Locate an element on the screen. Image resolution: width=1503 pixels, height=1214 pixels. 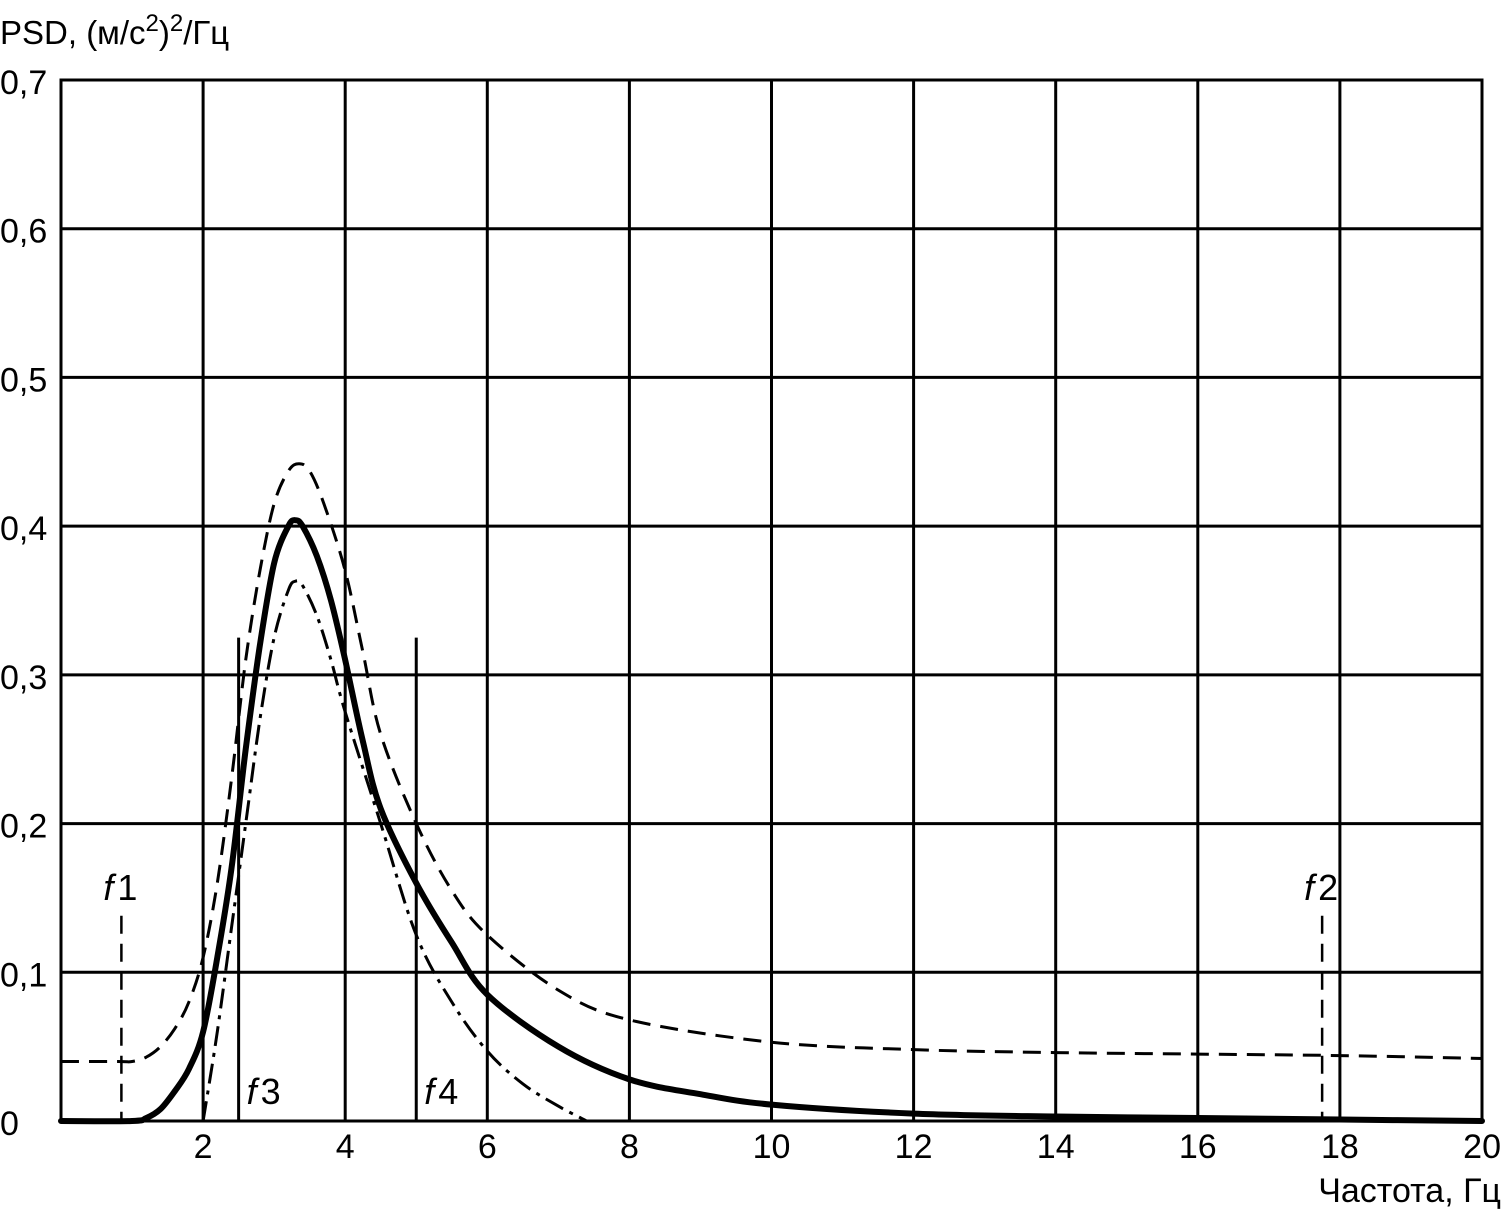
x-tick-label: 16 is located at coordinates (1198, 1147).